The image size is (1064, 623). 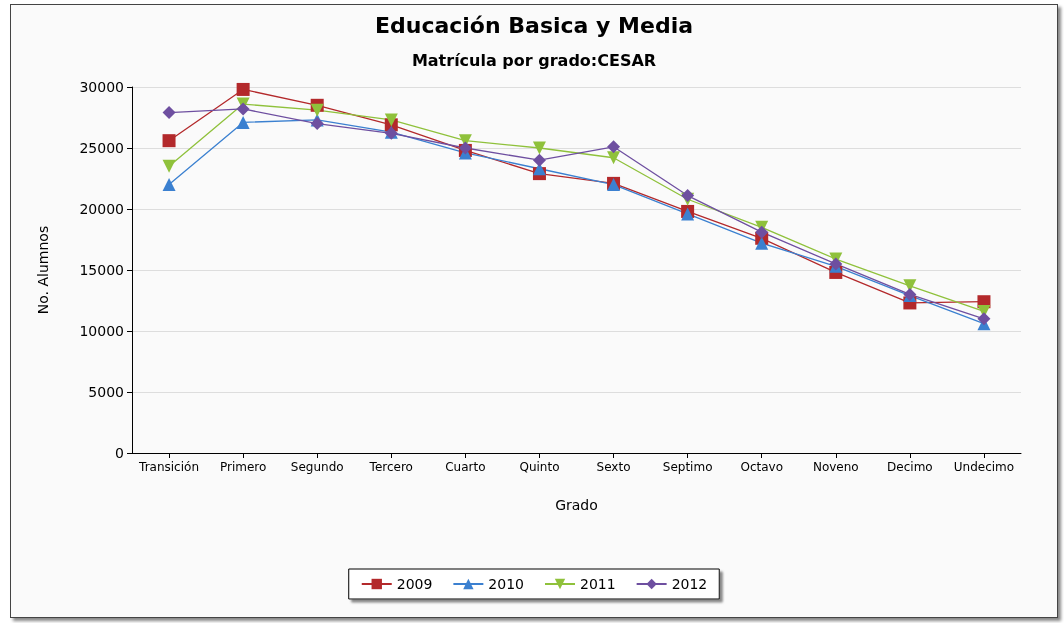 I want to click on y-axis-title: No. Alumnos, so click(x=43, y=270).